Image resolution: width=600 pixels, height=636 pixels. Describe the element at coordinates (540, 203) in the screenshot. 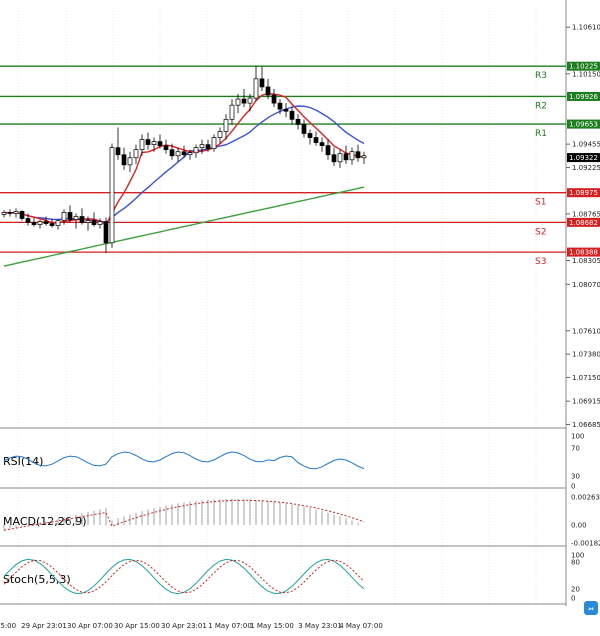

I see `level-name-s1: S1` at that location.